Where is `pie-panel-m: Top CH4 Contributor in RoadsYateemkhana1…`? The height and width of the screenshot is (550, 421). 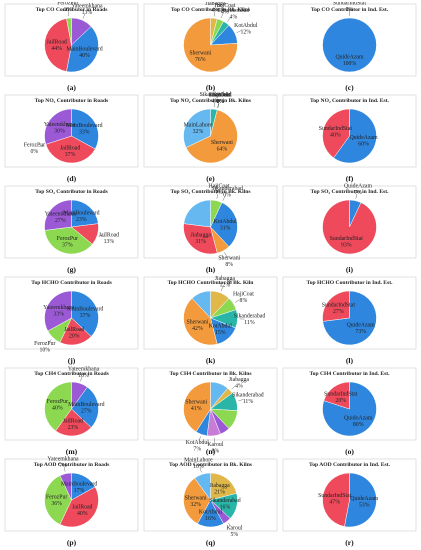
pie-panel-m: Top CH4 Contributor in RoadsYateemkhana1… is located at coordinates (71, 411).